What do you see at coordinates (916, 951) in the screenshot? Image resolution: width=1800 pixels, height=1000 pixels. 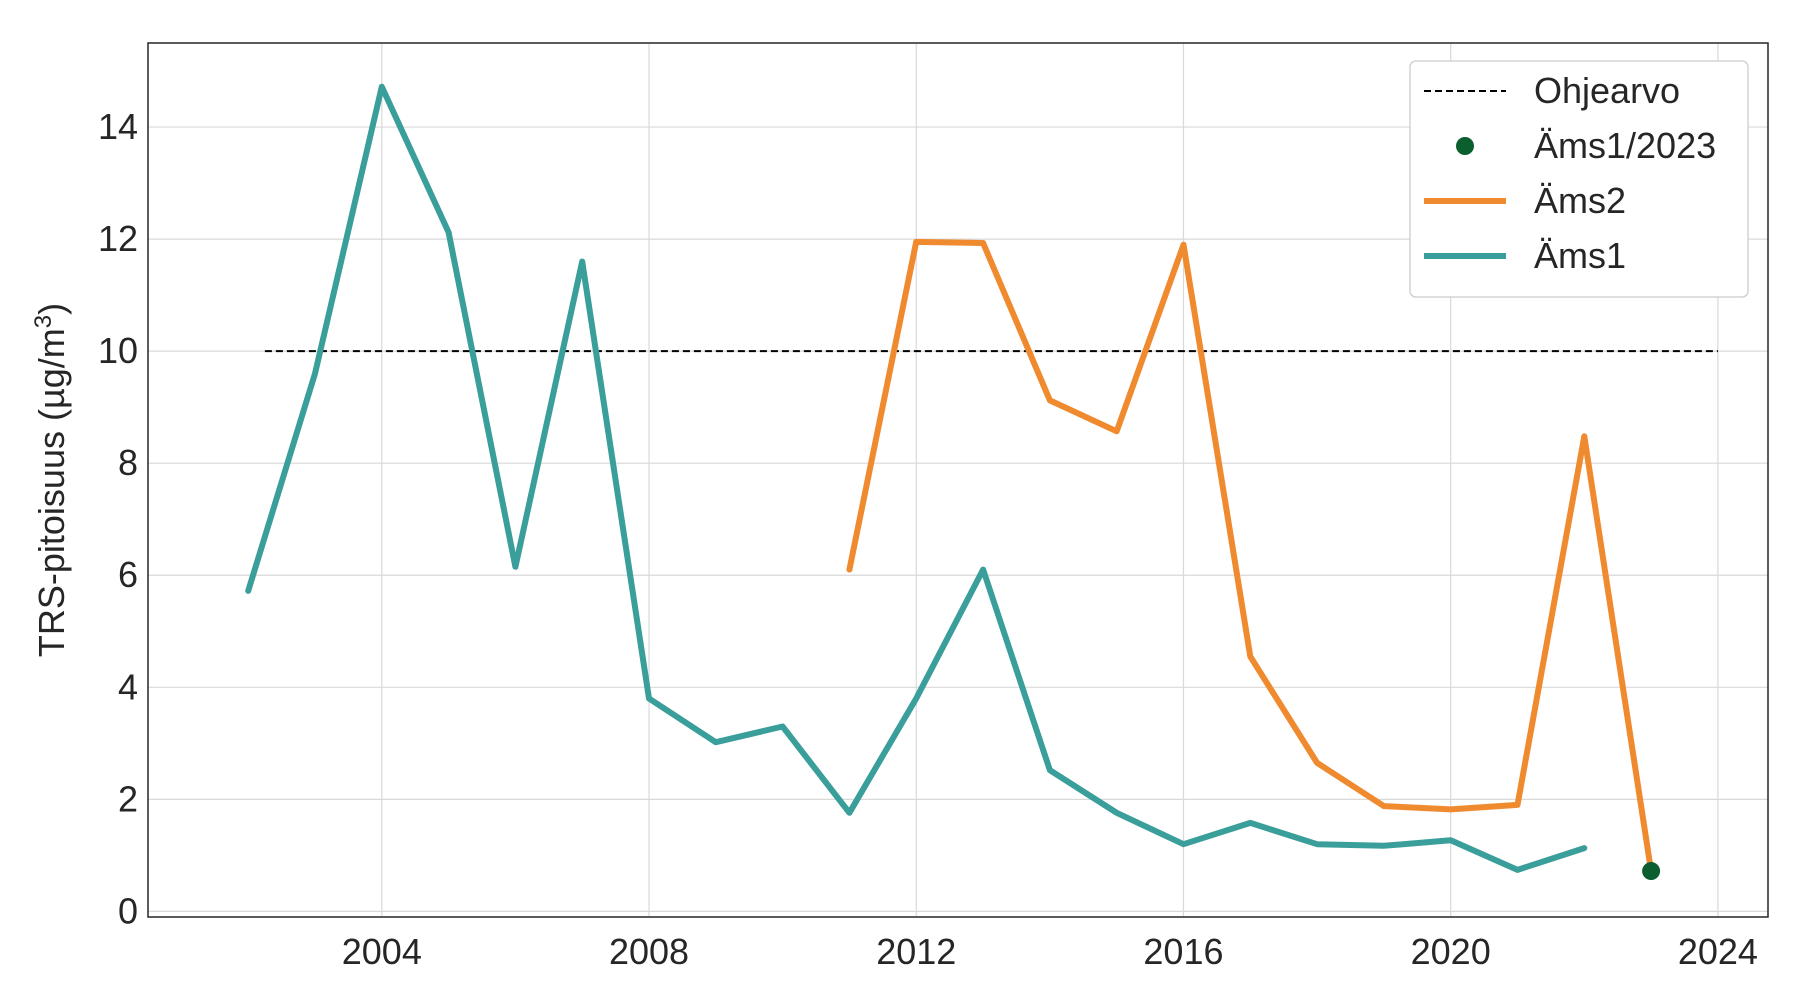 I see `x-tick-label: 2012` at bounding box center [916, 951].